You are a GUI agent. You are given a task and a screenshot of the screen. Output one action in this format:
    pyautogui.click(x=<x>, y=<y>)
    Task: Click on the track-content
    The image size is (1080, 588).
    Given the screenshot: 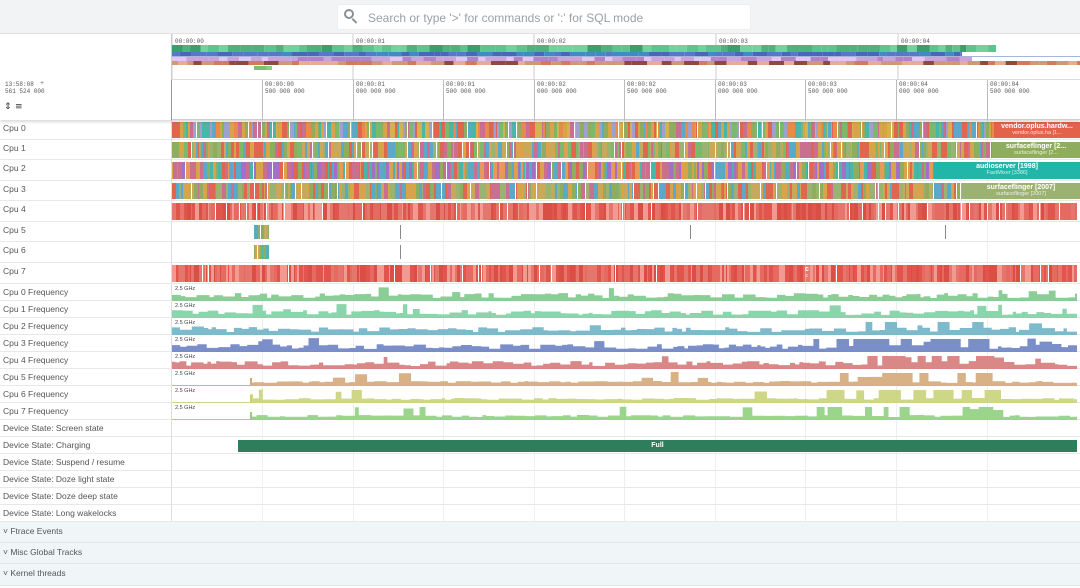 What is the action you would take?
    pyautogui.click(x=626, y=513)
    